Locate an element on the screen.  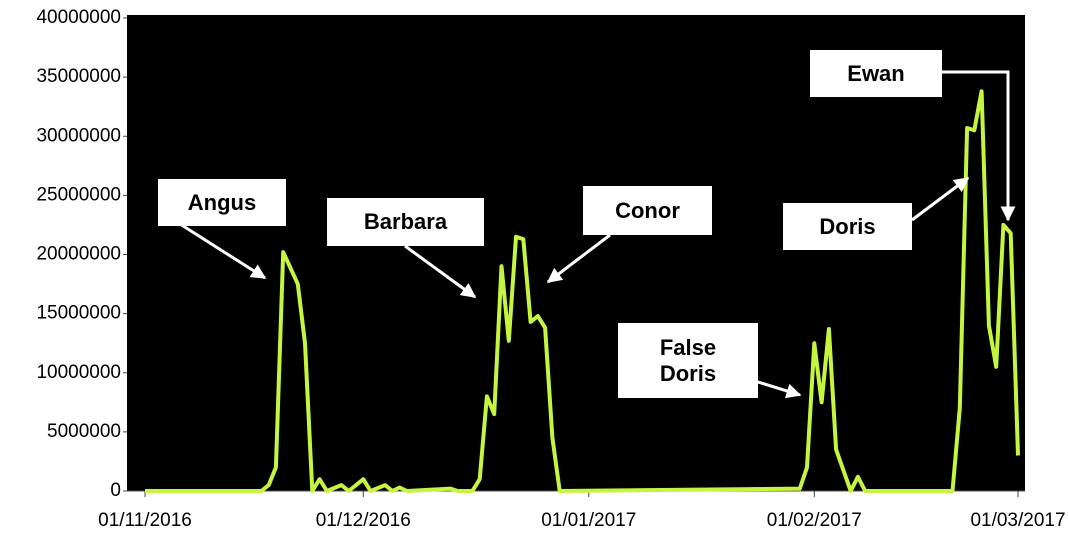
y-tick-label: 20000000 is located at coordinates (78, 254).